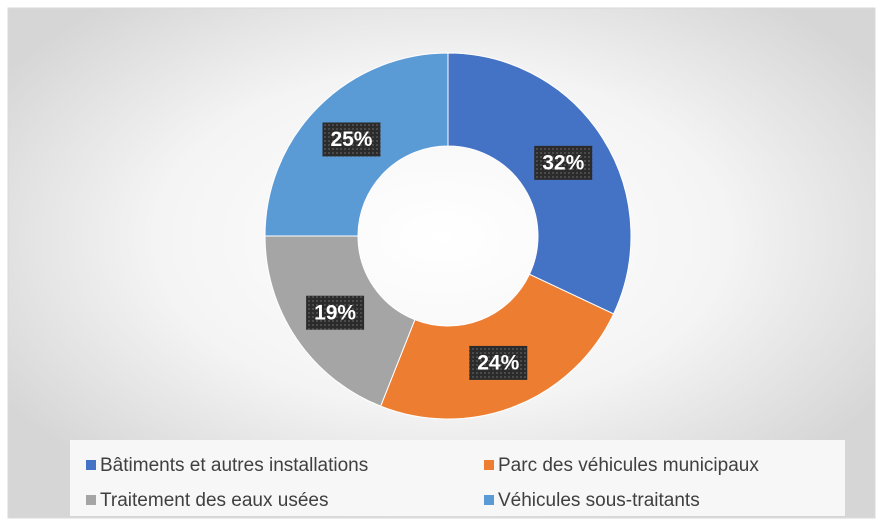 The width and height of the screenshot is (885, 526). I want to click on legend-label: Traitement des eaux usées, so click(214, 500).